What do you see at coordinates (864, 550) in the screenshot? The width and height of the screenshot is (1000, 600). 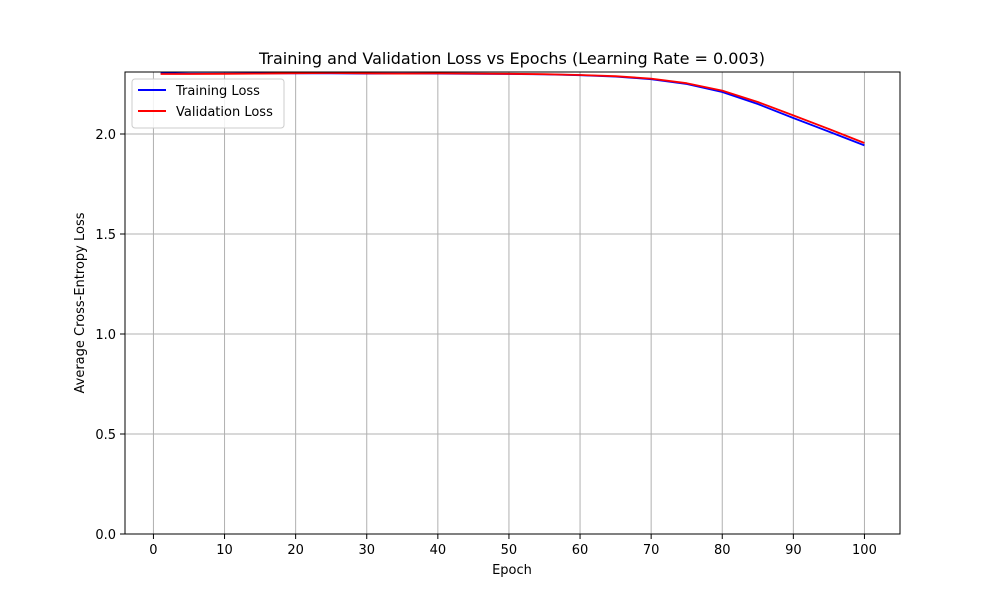 I see `x-tick-label: 100` at bounding box center [864, 550].